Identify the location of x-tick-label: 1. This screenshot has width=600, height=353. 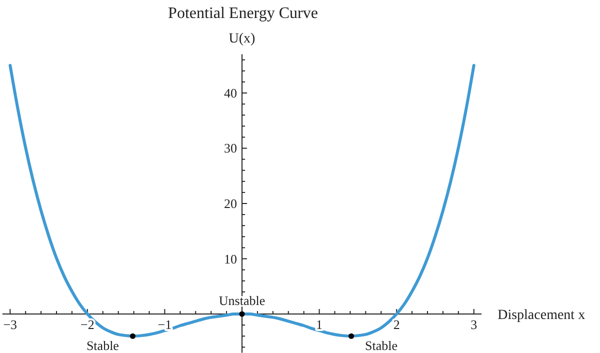
(319, 324).